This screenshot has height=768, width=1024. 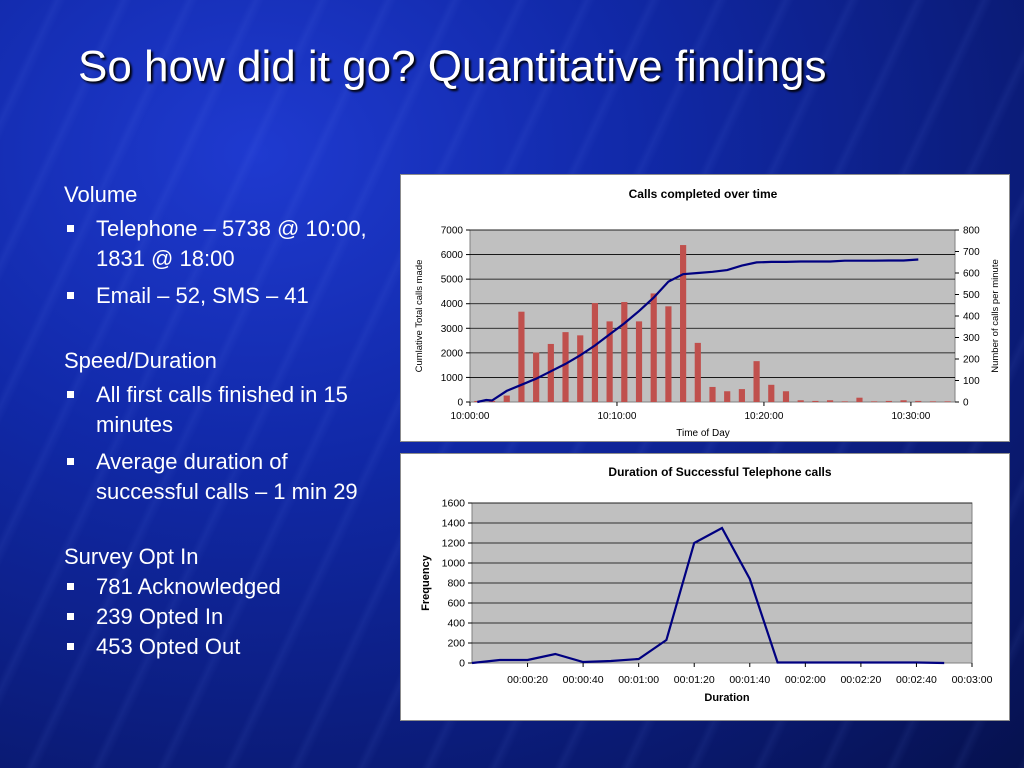 What do you see at coordinates (452, 231) in the screenshot?
I see `y-tick-label: 7000` at bounding box center [452, 231].